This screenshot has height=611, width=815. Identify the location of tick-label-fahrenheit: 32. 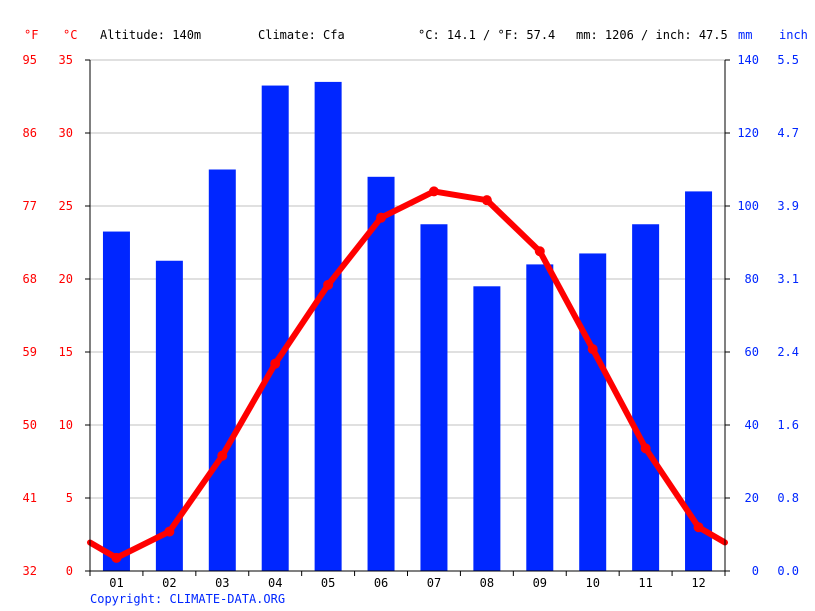
(30, 571).